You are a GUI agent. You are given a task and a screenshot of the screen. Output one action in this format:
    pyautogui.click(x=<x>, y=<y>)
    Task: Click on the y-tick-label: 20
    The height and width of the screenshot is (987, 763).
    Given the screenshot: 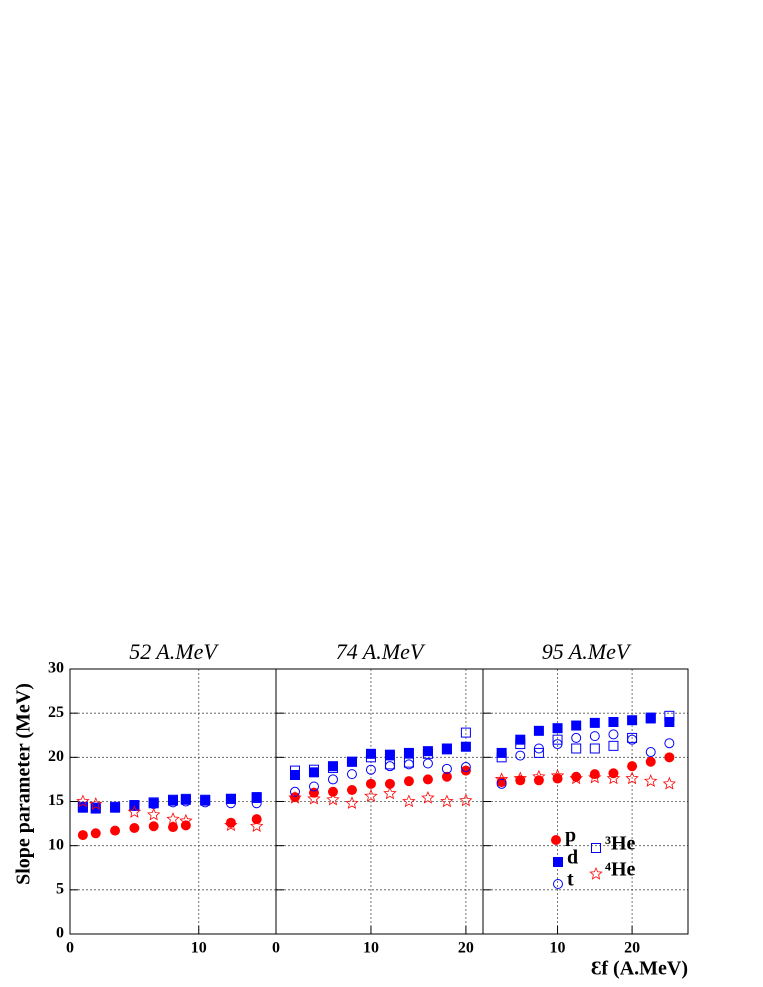 What is the action you would take?
    pyautogui.click(x=56, y=756)
    